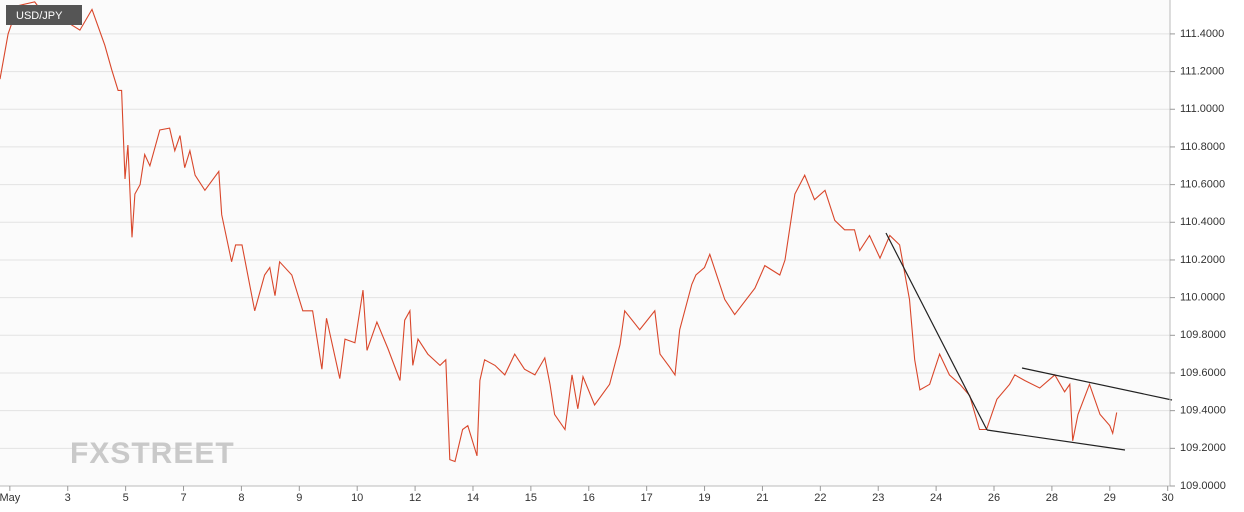 The height and width of the screenshot is (512, 1244). I want to click on x-tick-label: 9, so click(299, 498).